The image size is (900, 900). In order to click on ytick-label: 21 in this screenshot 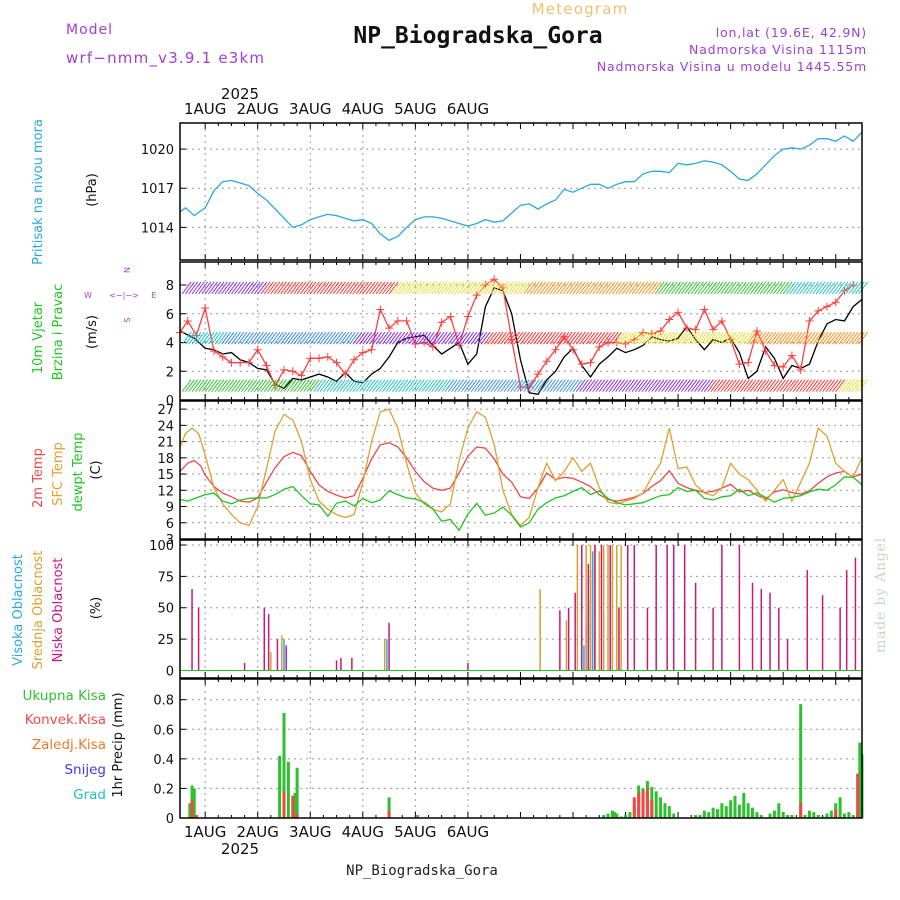, I will do `click(165, 443)`.